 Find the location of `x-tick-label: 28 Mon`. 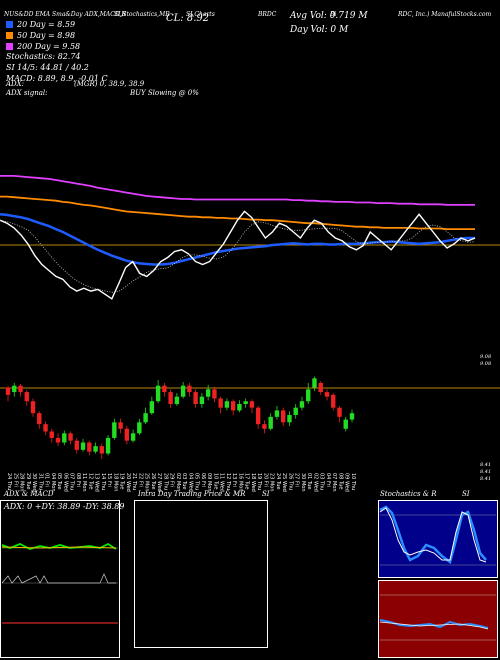

x-tick-label: 28 Mon is located at coordinates (22, 482).